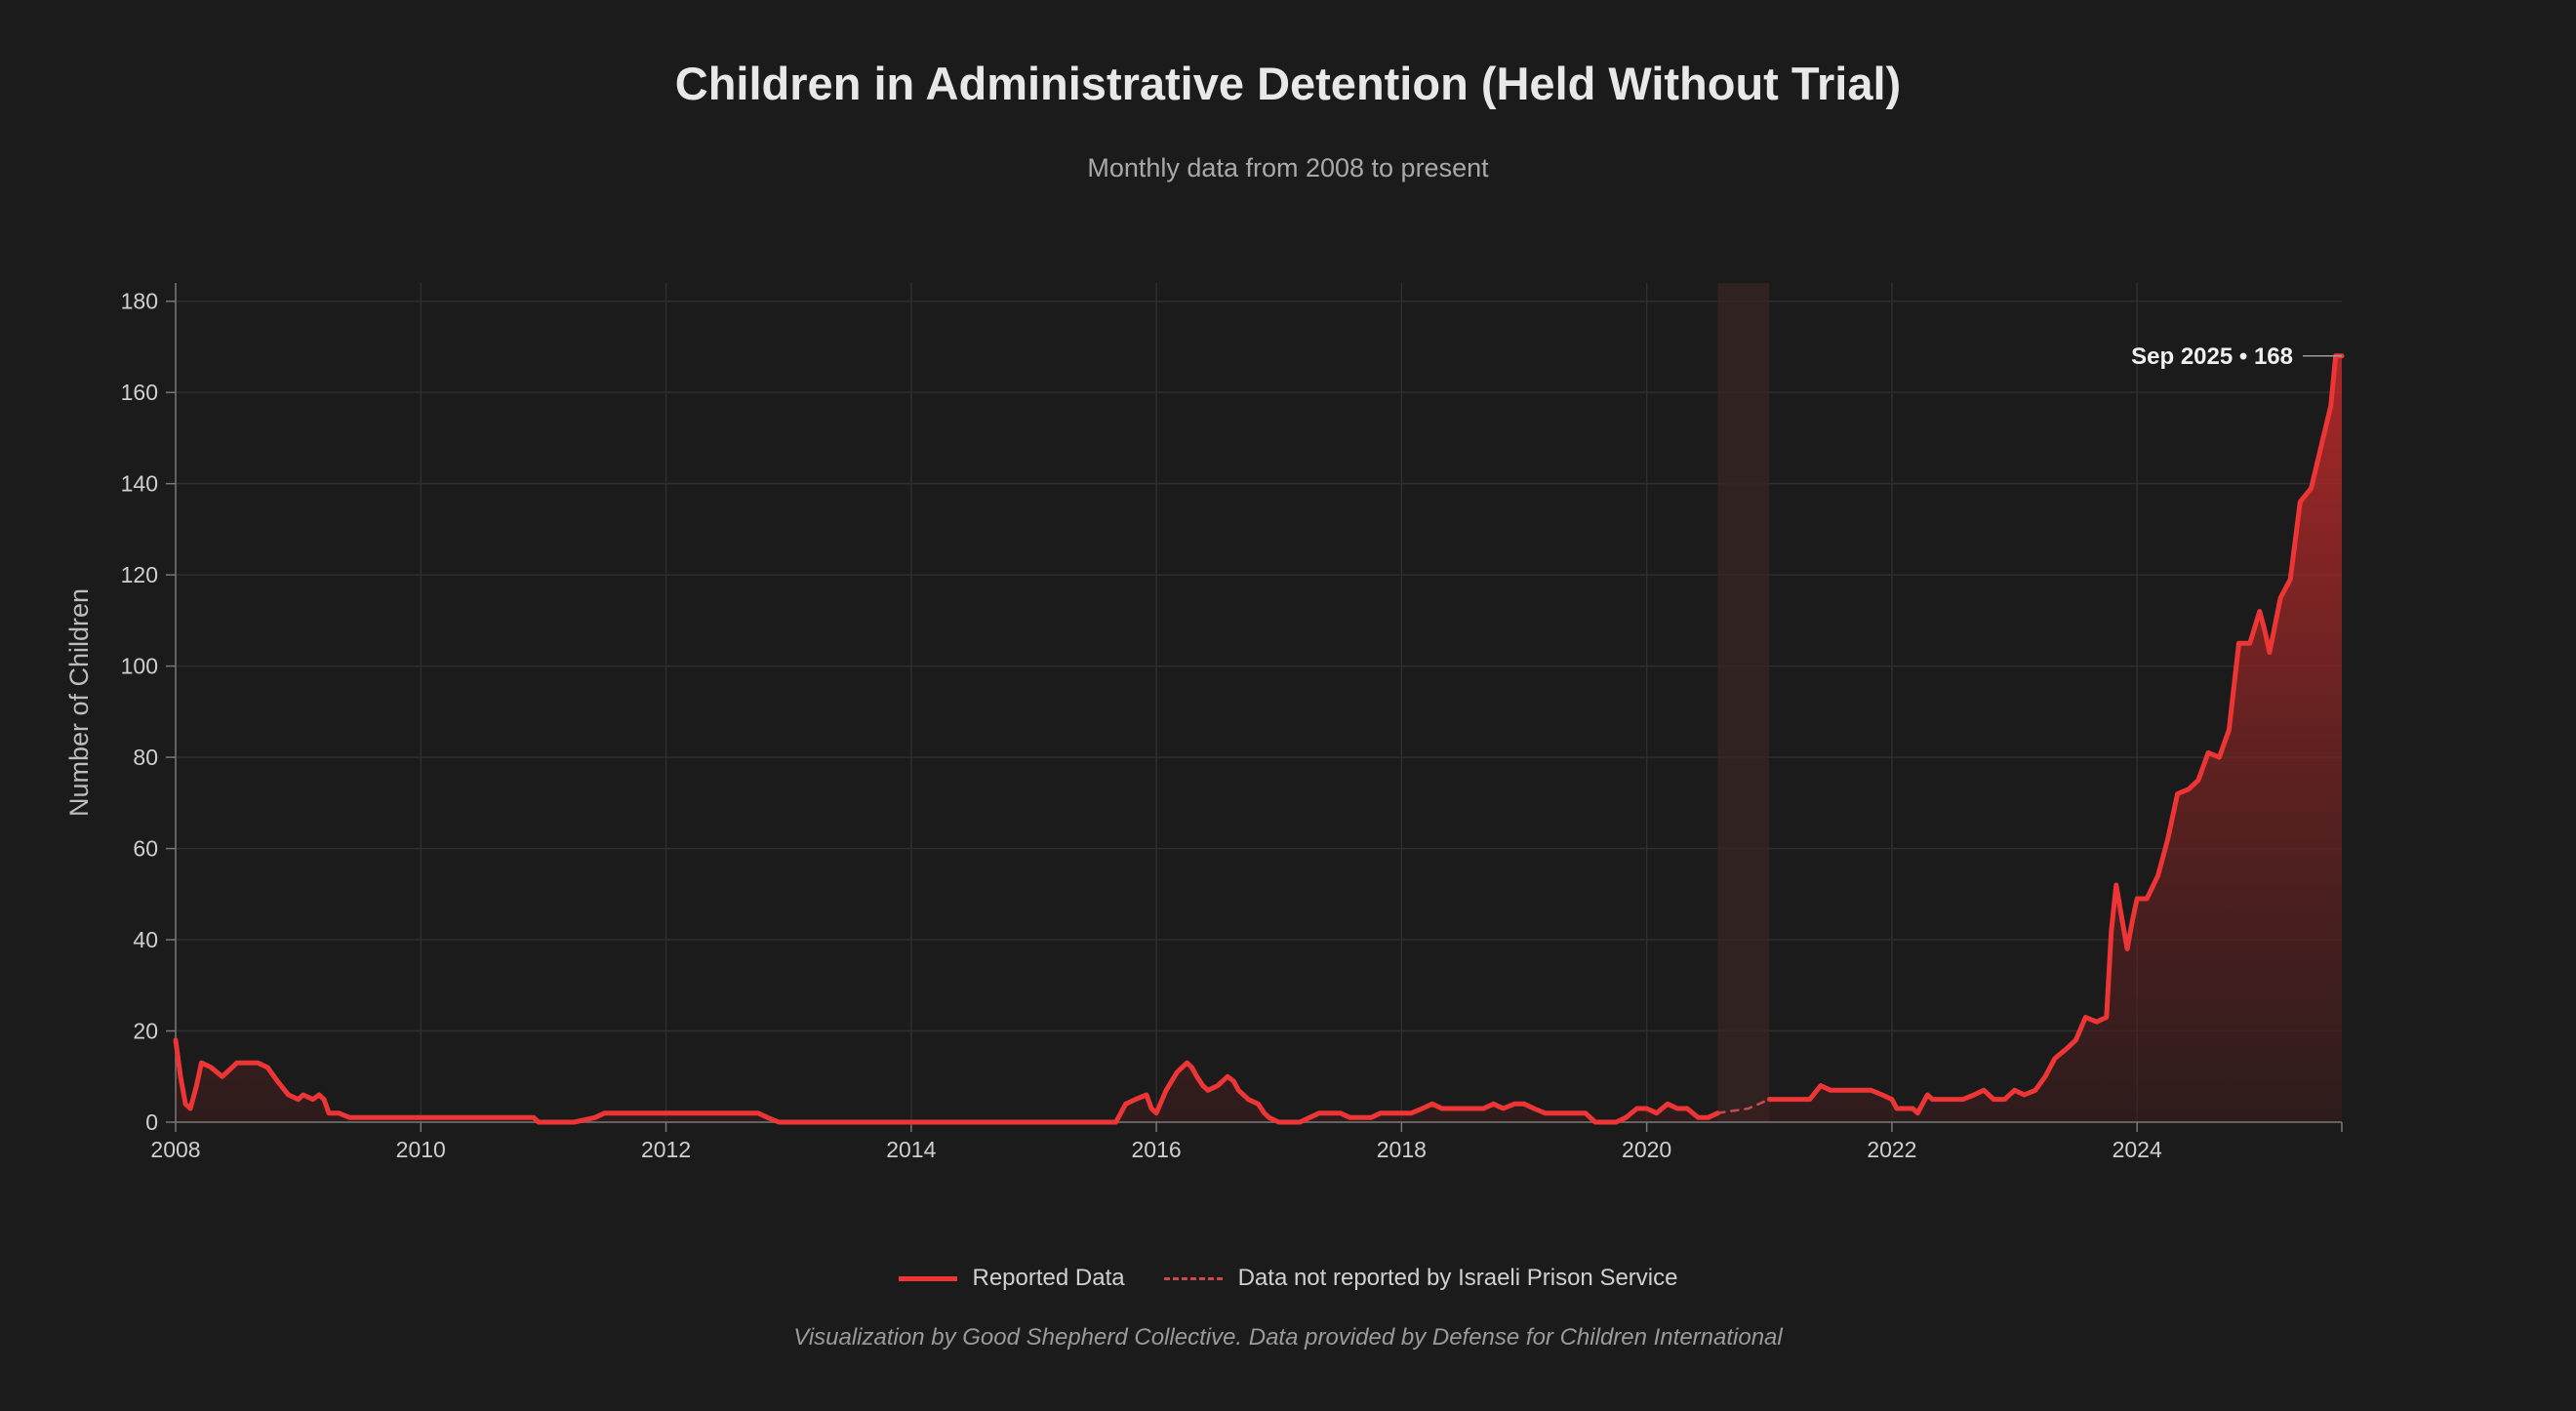  I want to click on y-tick-label: 100, so click(139, 666).